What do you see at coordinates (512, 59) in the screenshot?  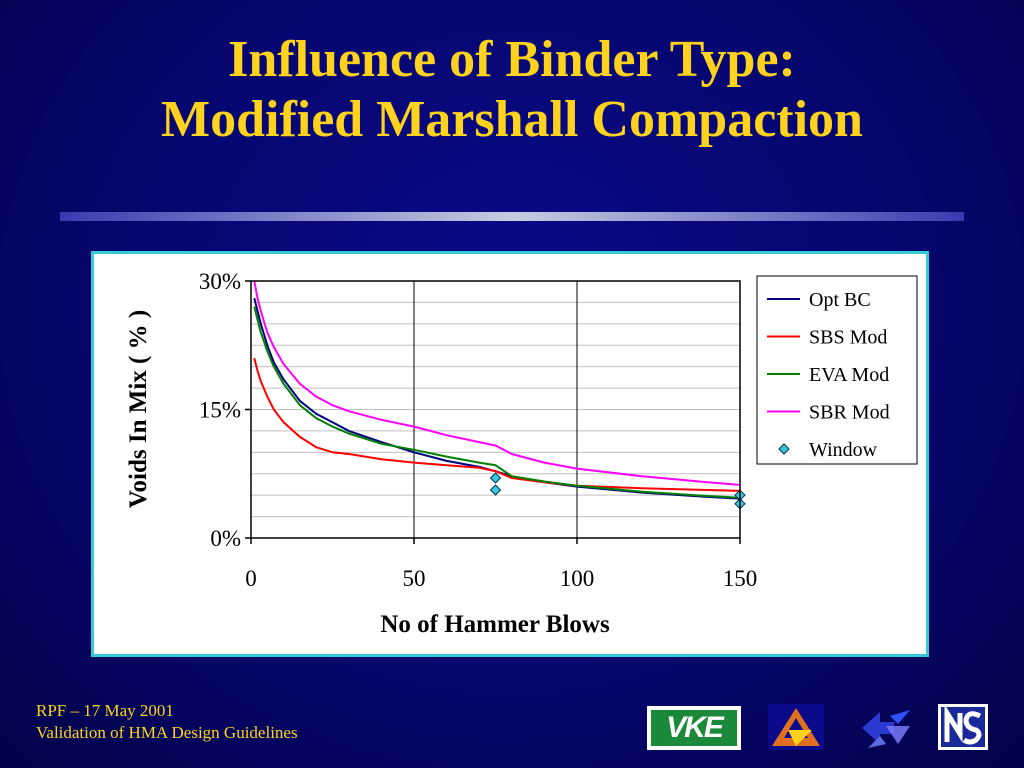 I see `title-line-1: Influence of Binder Type:` at bounding box center [512, 59].